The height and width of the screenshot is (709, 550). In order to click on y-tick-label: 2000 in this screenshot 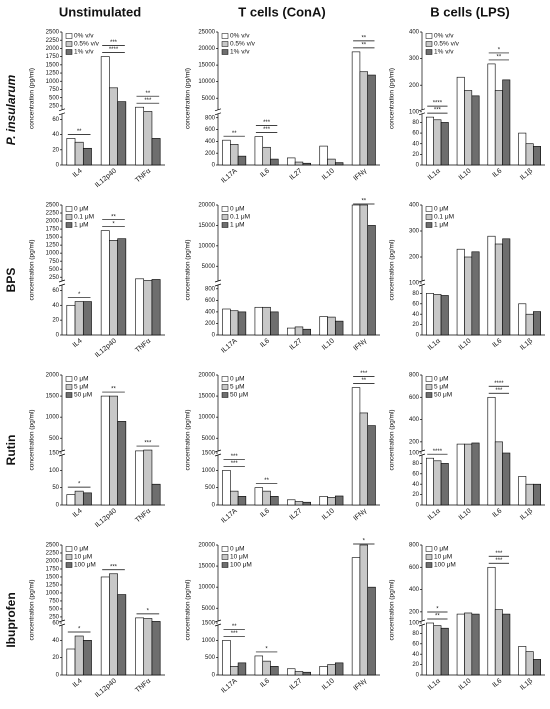, I will do `click(53, 222)`.